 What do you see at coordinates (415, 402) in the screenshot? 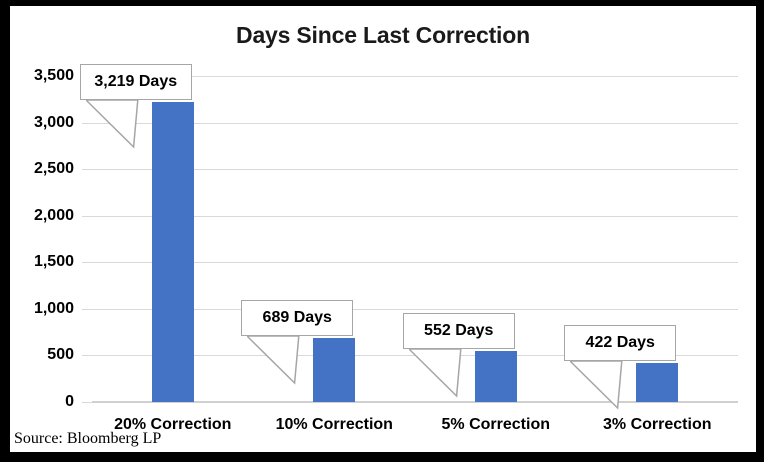
I see `axis-line-zero` at bounding box center [415, 402].